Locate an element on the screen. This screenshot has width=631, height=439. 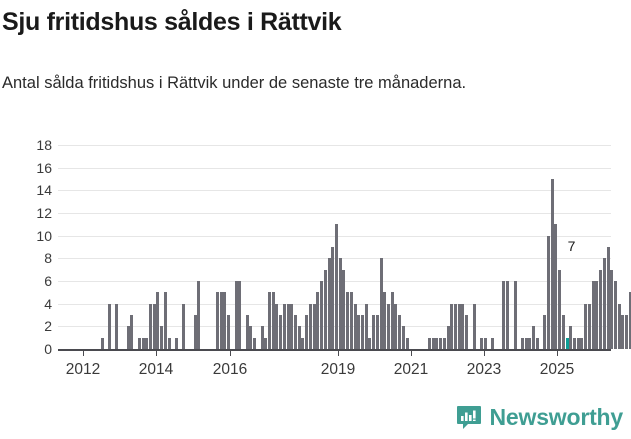
y-axis-tick-label: 4 is located at coordinates (48, 303).